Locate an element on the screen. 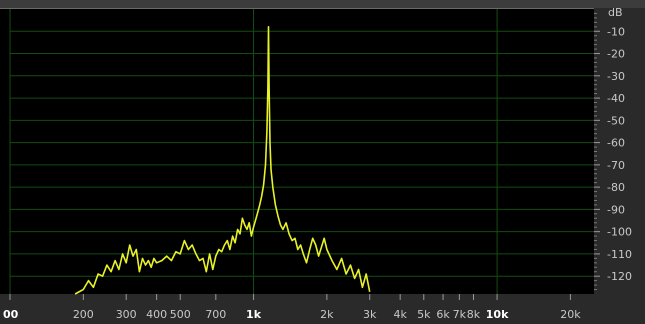 The image size is (645, 324). frequency-tick-label: 20k is located at coordinates (570, 314).